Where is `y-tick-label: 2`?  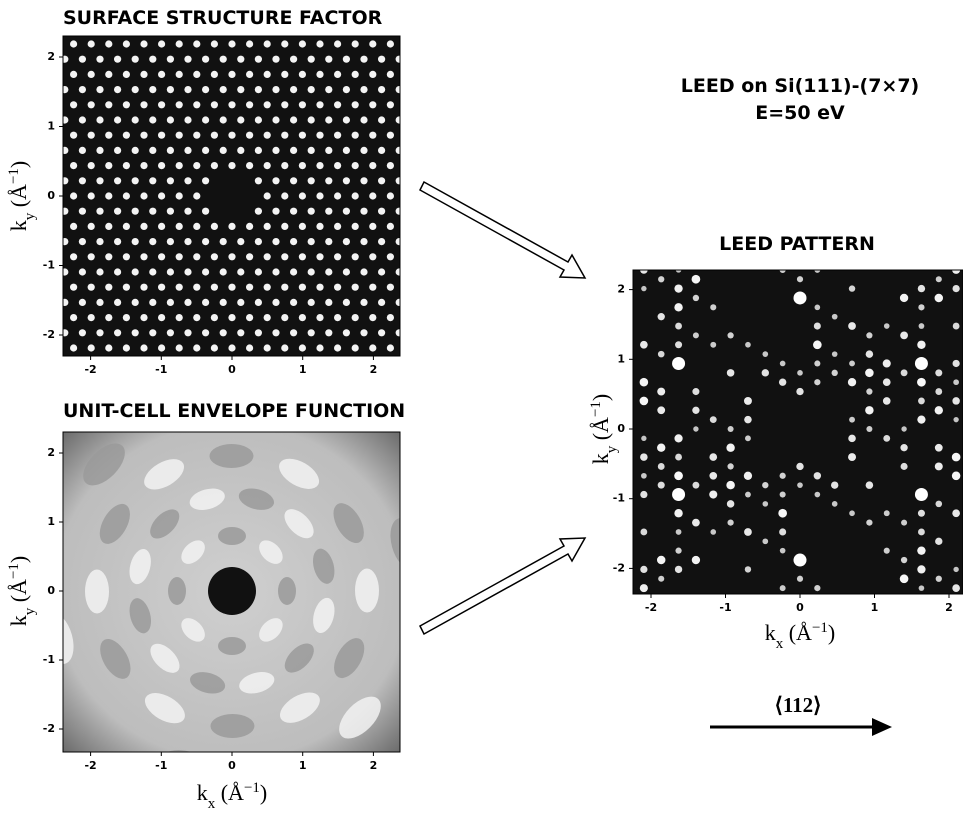 y-tick-label: 2 is located at coordinates (51, 452).